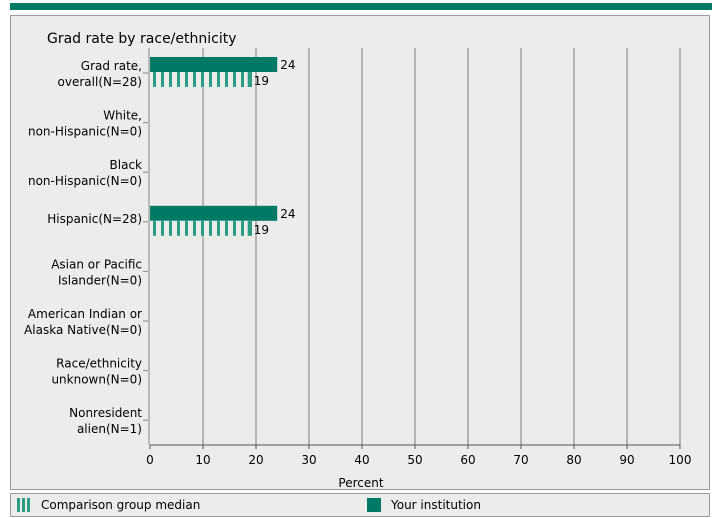 The image size is (712, 518). I want to click on x-tick-label: 60, so click(467, 460).